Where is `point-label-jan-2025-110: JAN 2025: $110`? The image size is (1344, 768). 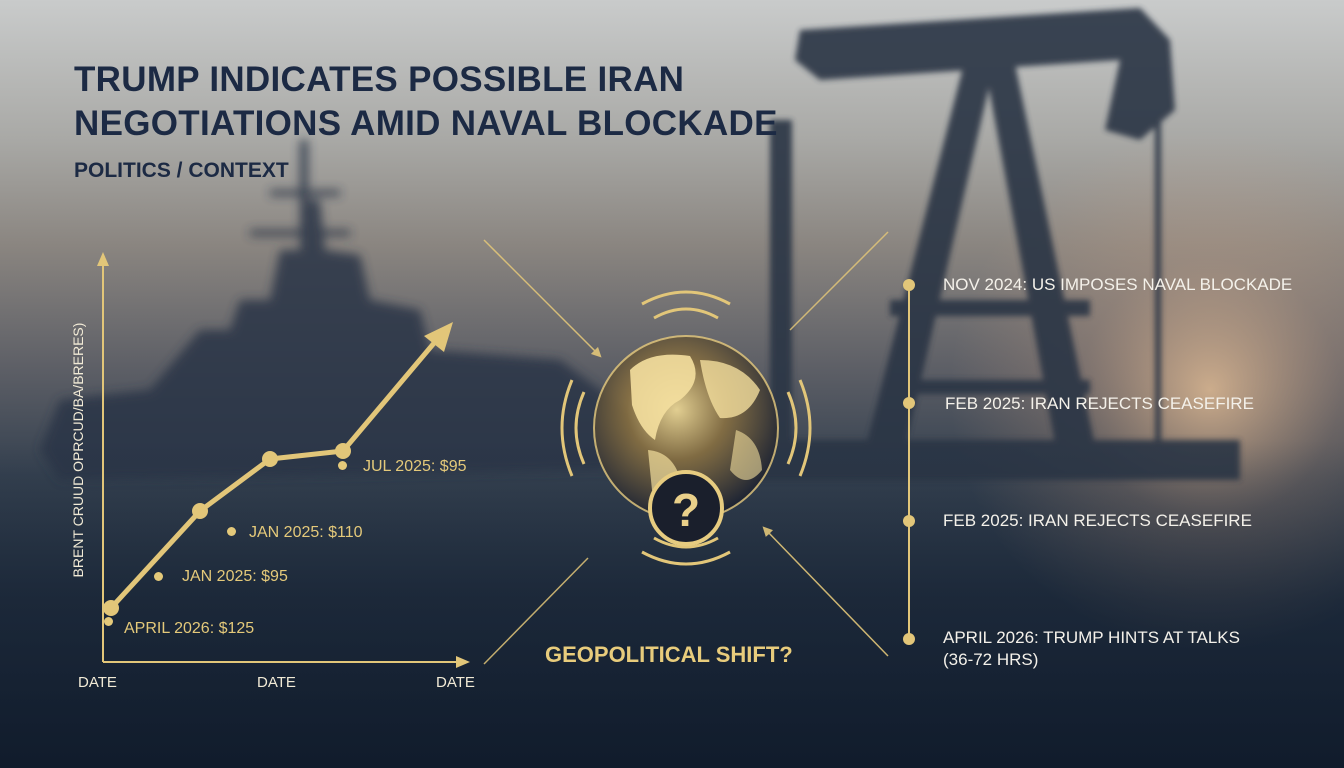
point-label-jan-2025-110: JAN 2025: $110 is located at coordinates (306, 532).